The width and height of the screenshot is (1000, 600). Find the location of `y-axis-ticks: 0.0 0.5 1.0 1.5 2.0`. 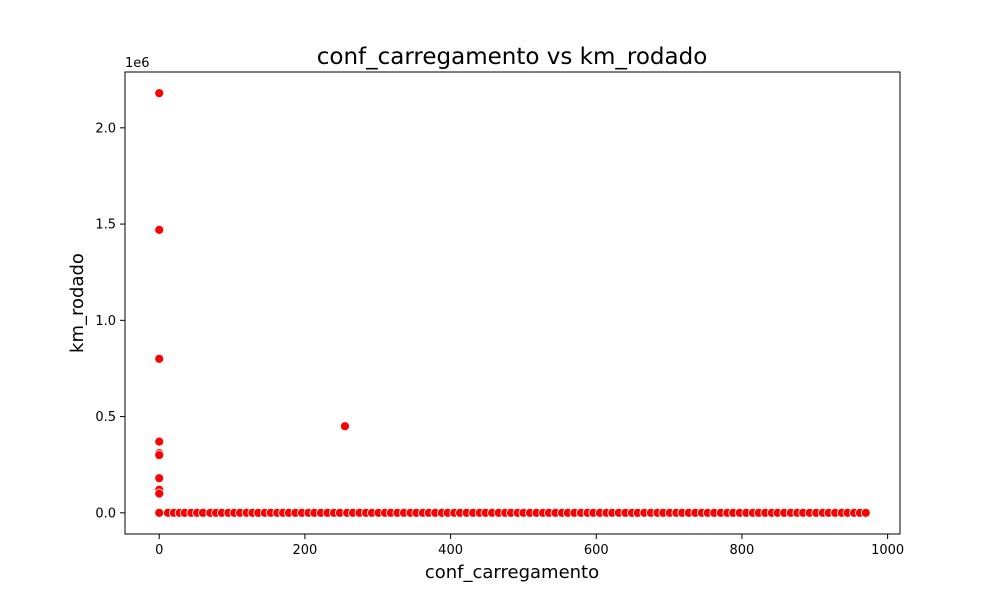

y-axis-ticks: 0.0 0.5 1.0 1.5 2.0 is located at coordinates (110, 321).